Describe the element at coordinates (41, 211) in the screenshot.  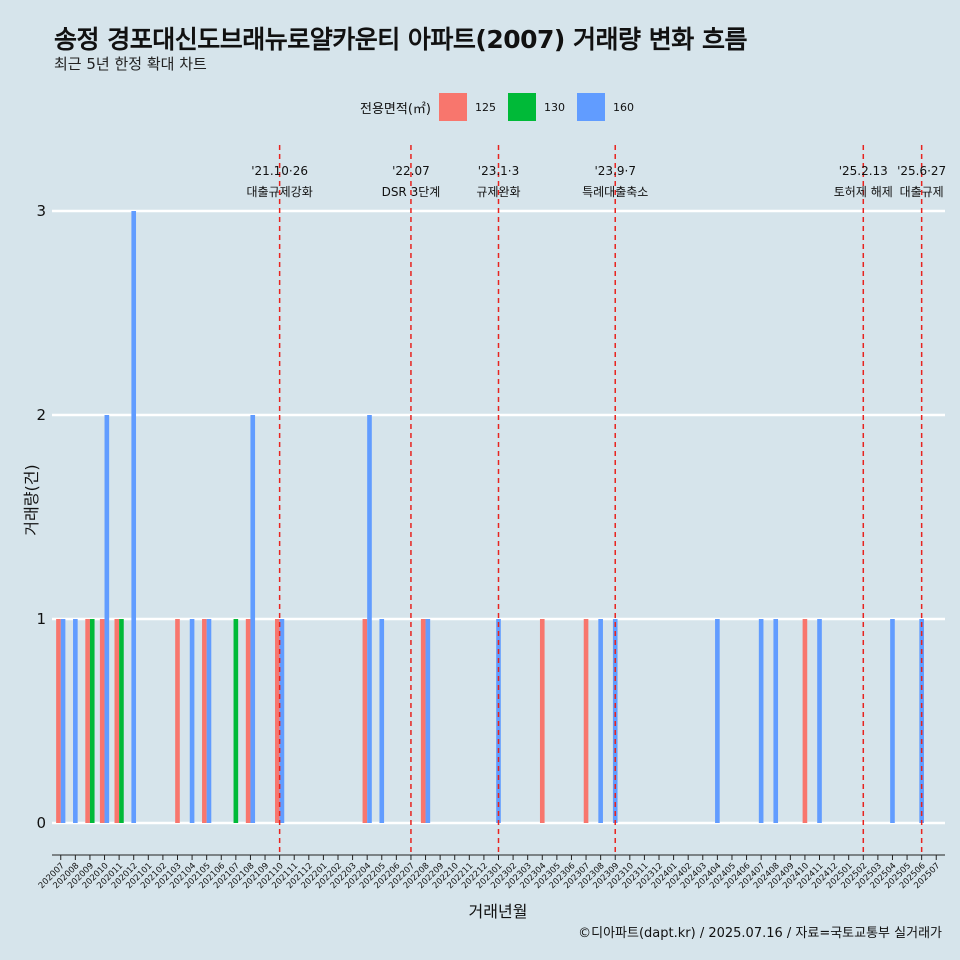
I see `y-tick-label: 3` at that location.